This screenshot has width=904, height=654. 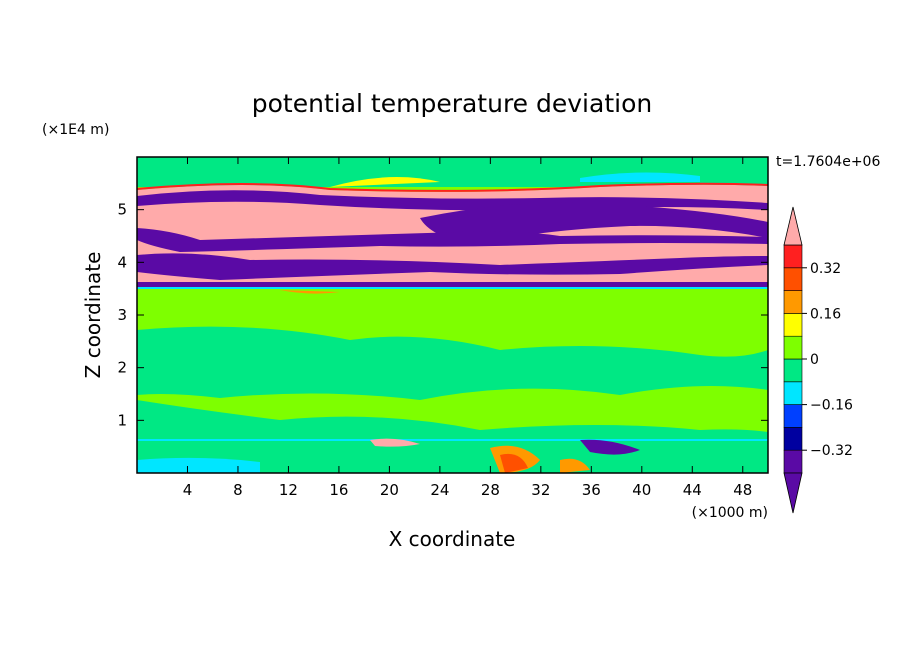 I want to click on y-unit-label: (×1E4 m), so click(x=75, y=130).